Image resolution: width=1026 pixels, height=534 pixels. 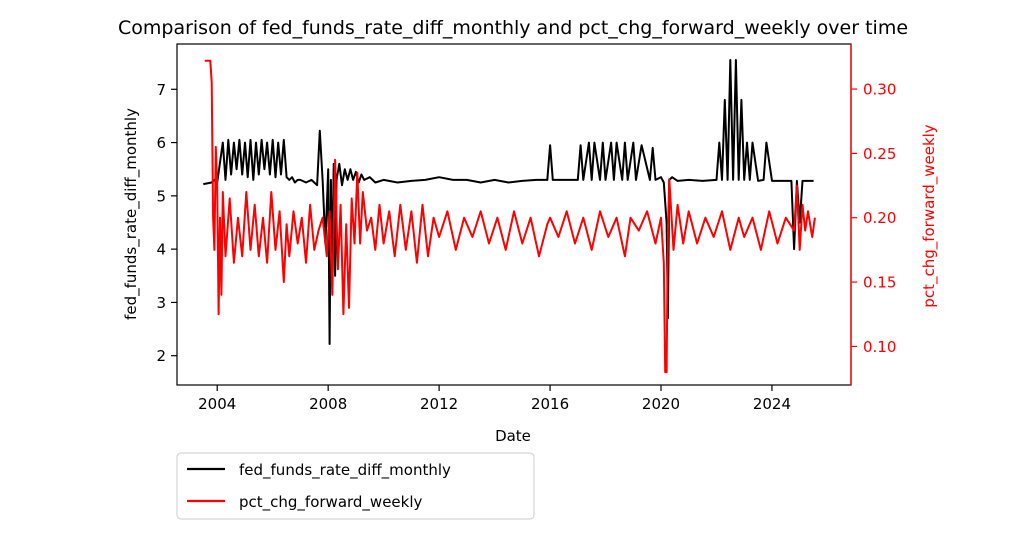 What do you see at coordinates (161, 303) in the screenshot?
I see `left-y-tick-label: 3` at bounding box center [161, 303].